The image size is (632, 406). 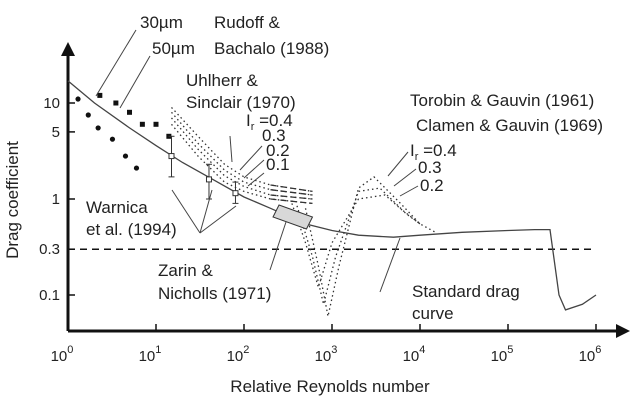 What do you see at coordinates (68, 49) in the screenshot?
I see `y-axis-arrow` at bounding box center [68, 49].